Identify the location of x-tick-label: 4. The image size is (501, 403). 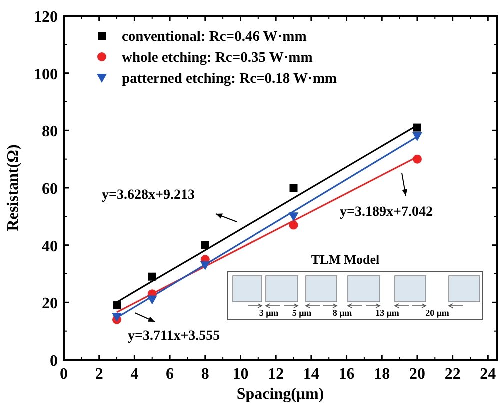
(134, 374).